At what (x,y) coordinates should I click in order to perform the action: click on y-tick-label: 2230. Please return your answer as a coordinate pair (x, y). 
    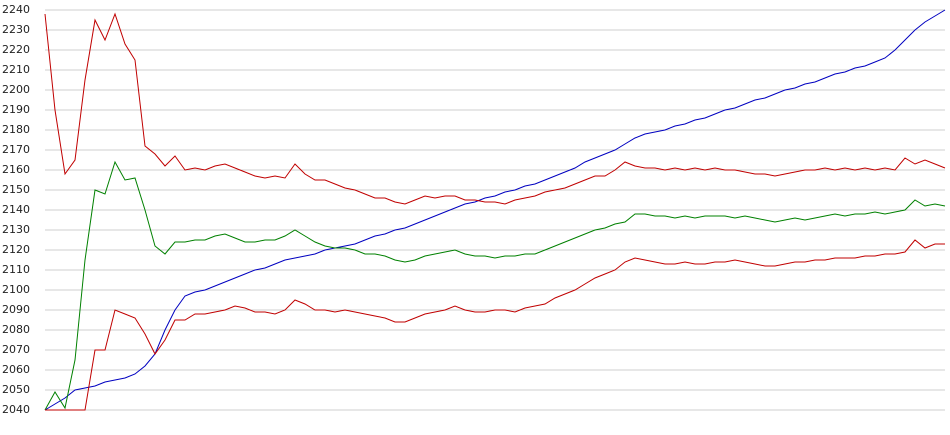
    Looking at the image, I should click on (16, 29).